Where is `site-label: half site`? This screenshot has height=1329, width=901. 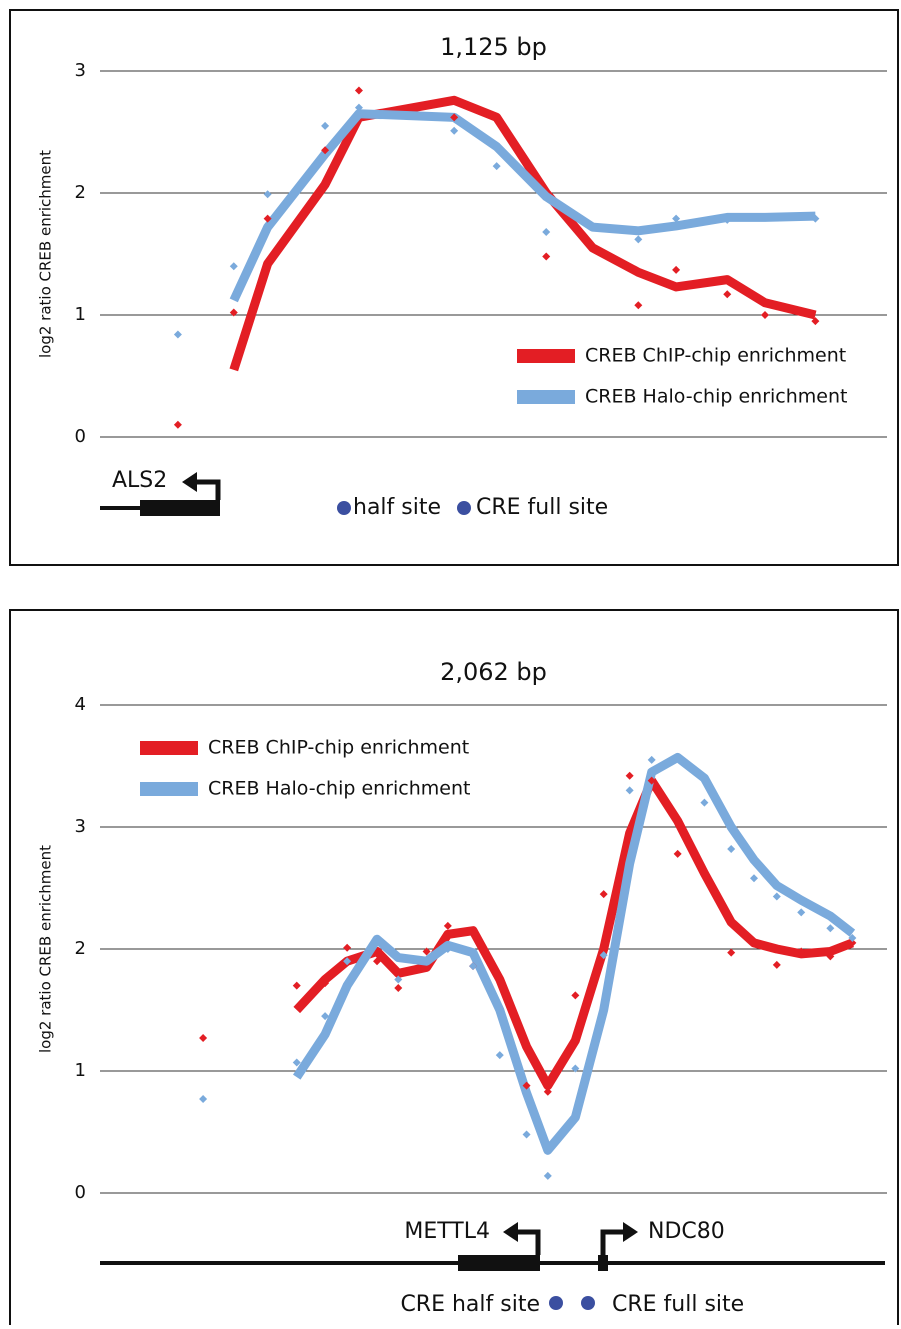
site-label: half site is located at coordinates (397, 507).